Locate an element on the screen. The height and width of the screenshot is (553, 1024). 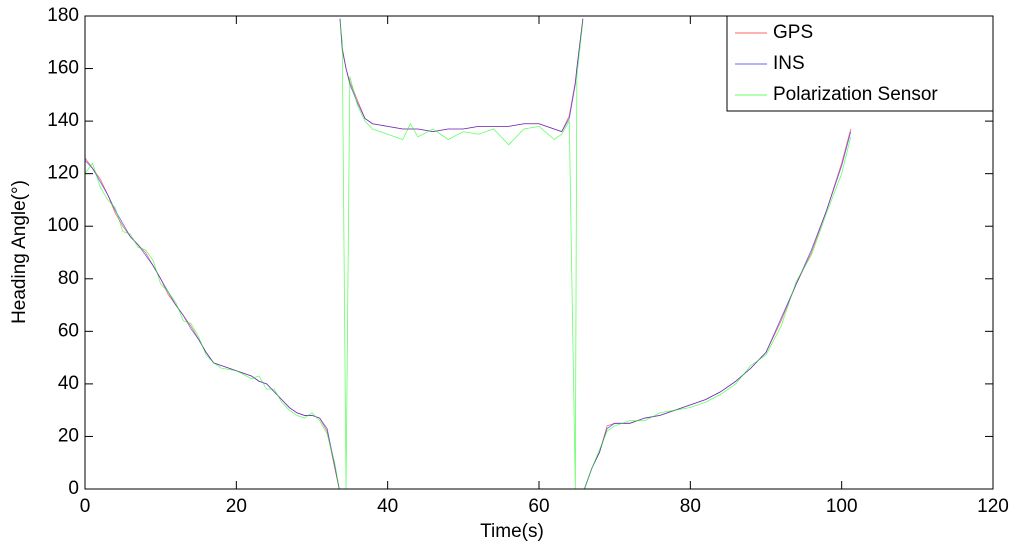
legend-label: Polarization Sensor is located at coordinates (855, 94).